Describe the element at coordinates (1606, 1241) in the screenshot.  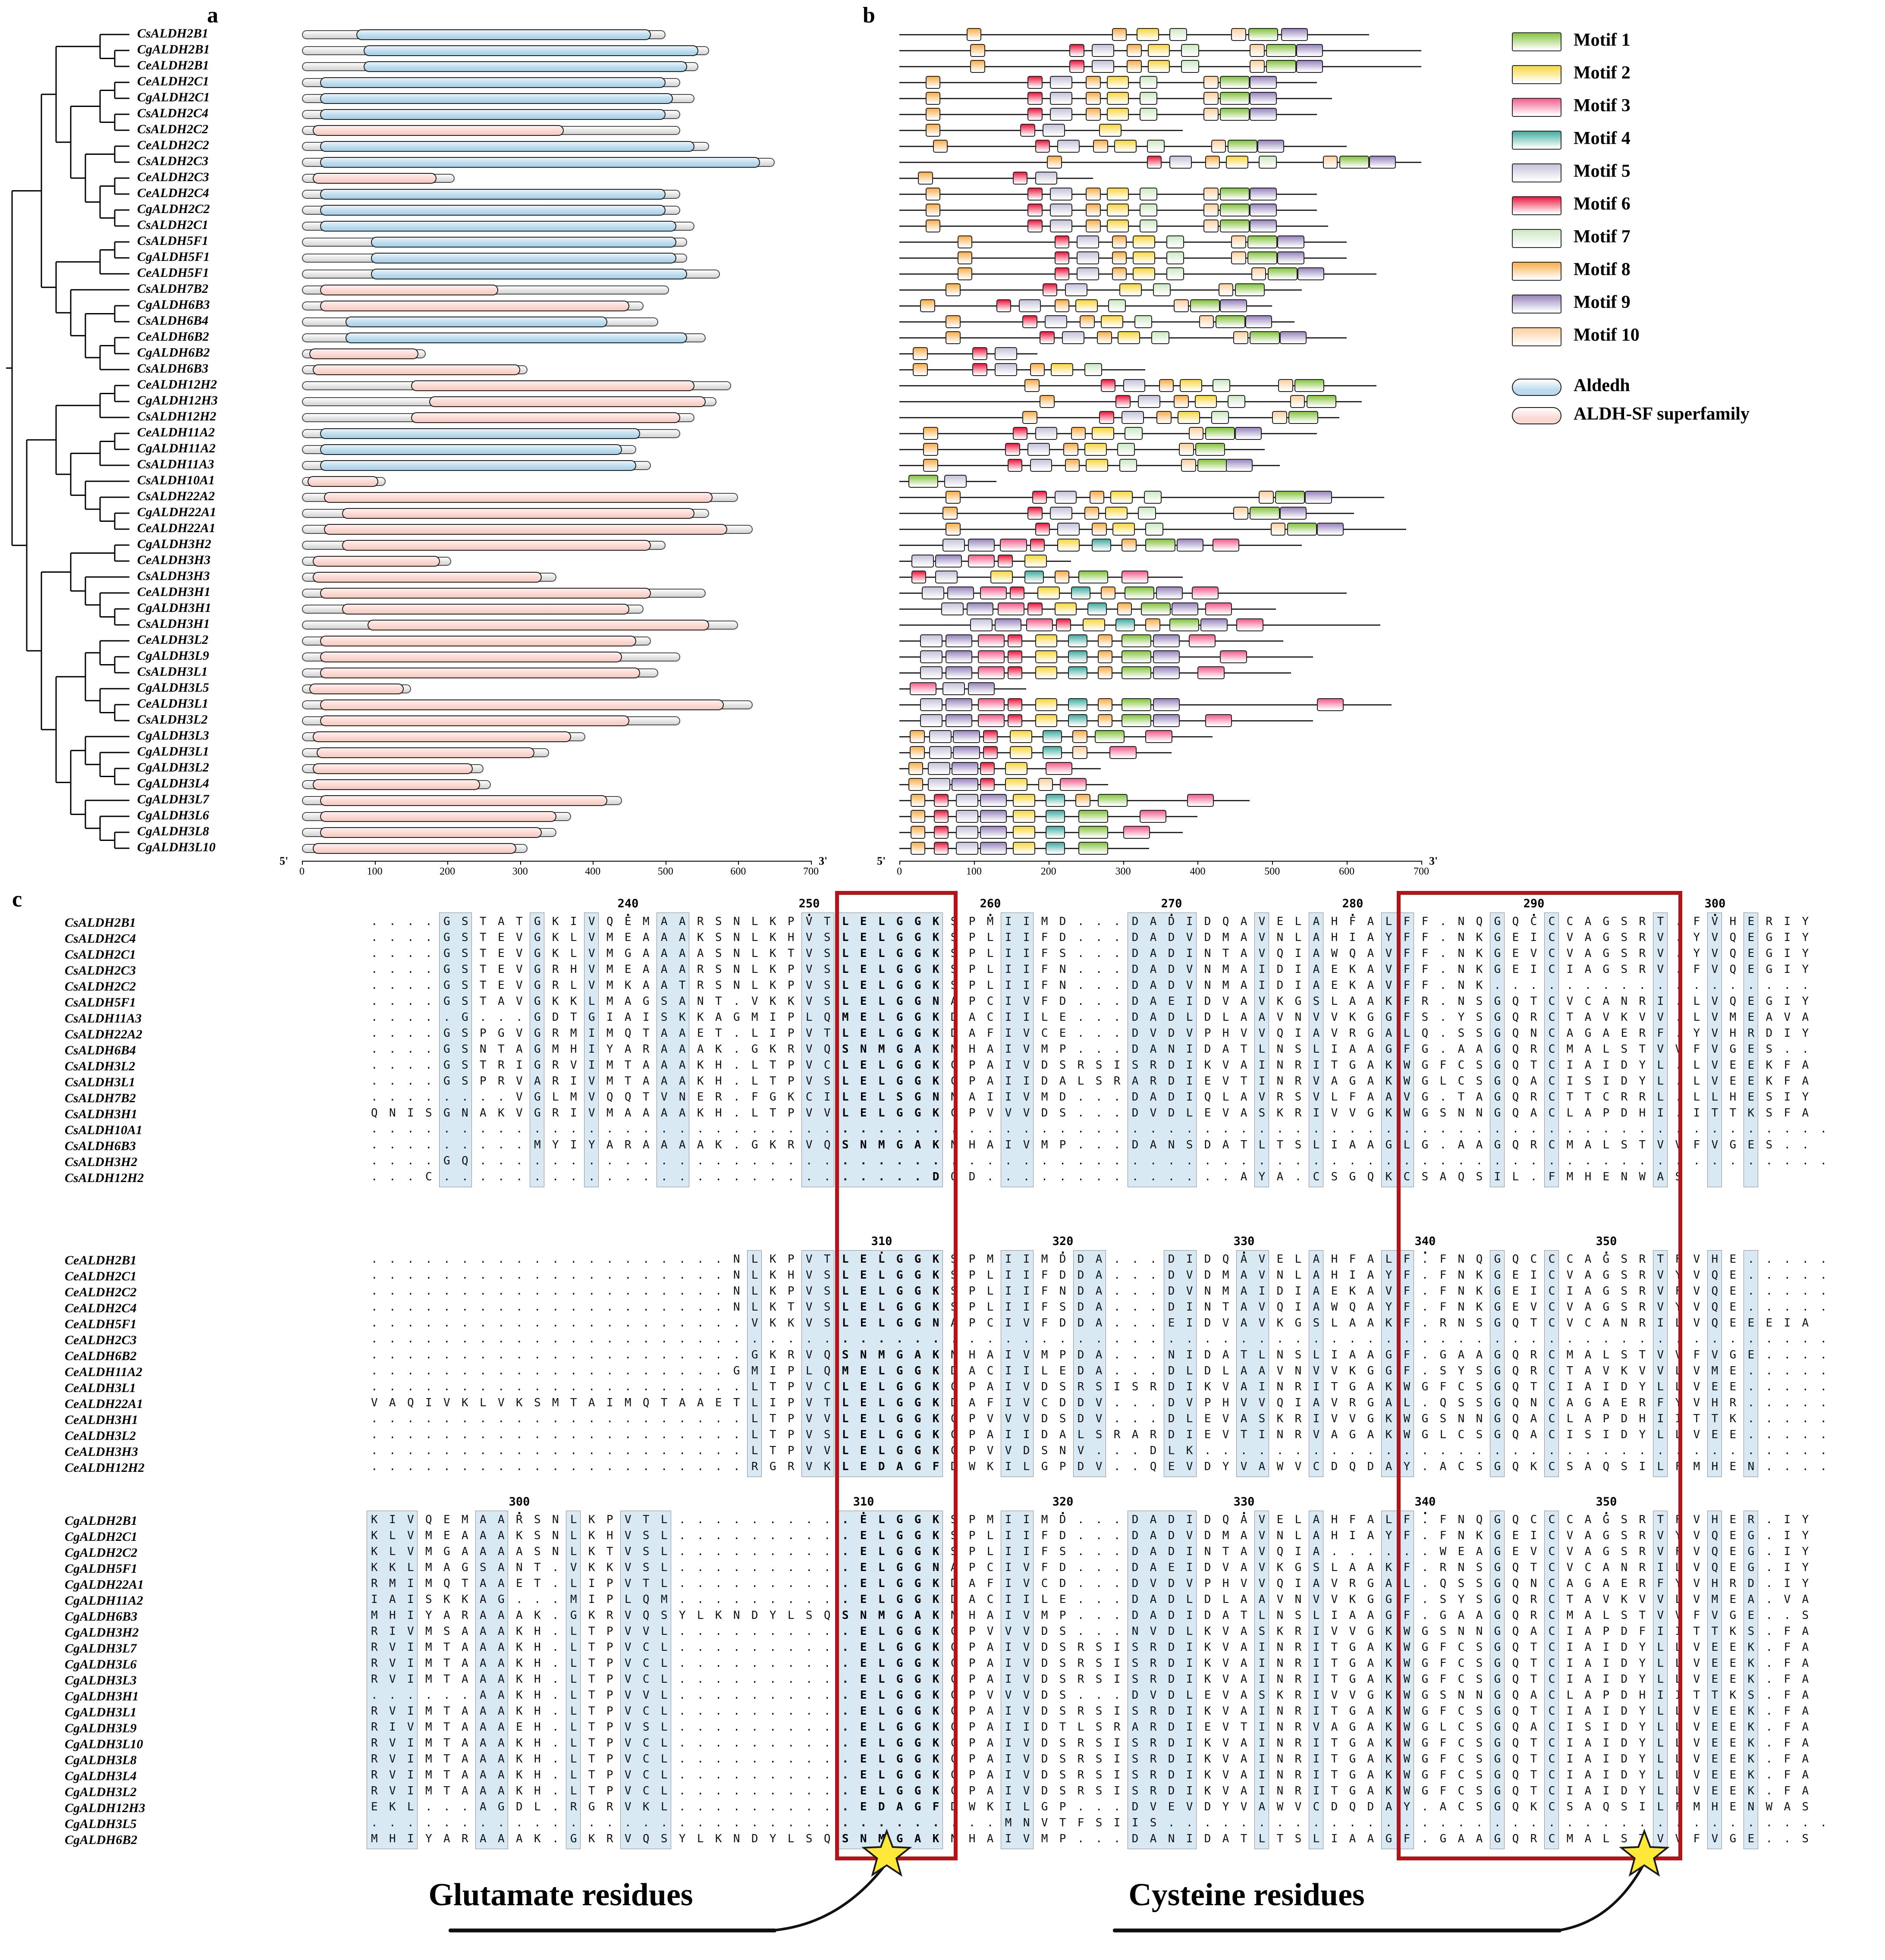
I see `ruler-number: 350` at that location.